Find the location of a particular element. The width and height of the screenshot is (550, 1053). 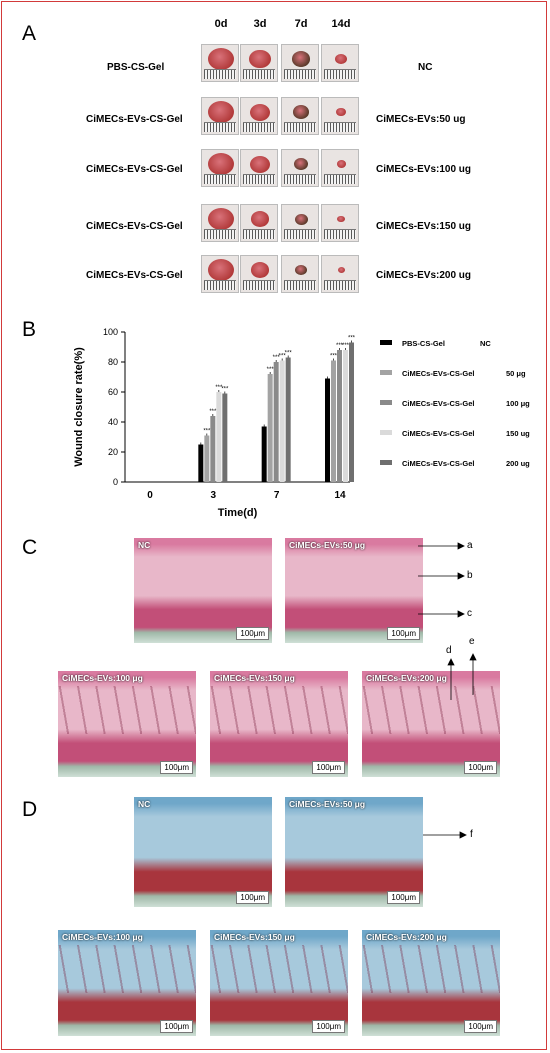

panel-c-letter: C is located at coordinates (30, 547).